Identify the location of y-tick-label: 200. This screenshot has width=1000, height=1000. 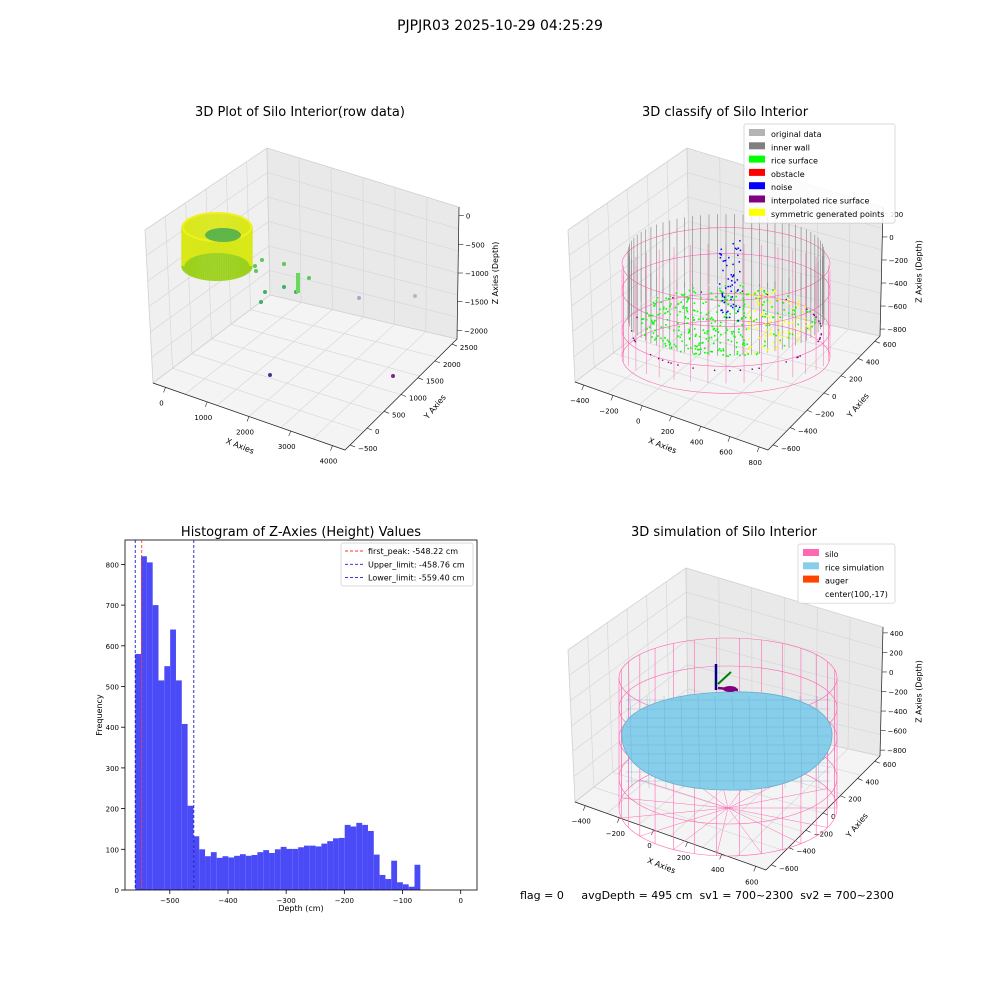
(112, 810).